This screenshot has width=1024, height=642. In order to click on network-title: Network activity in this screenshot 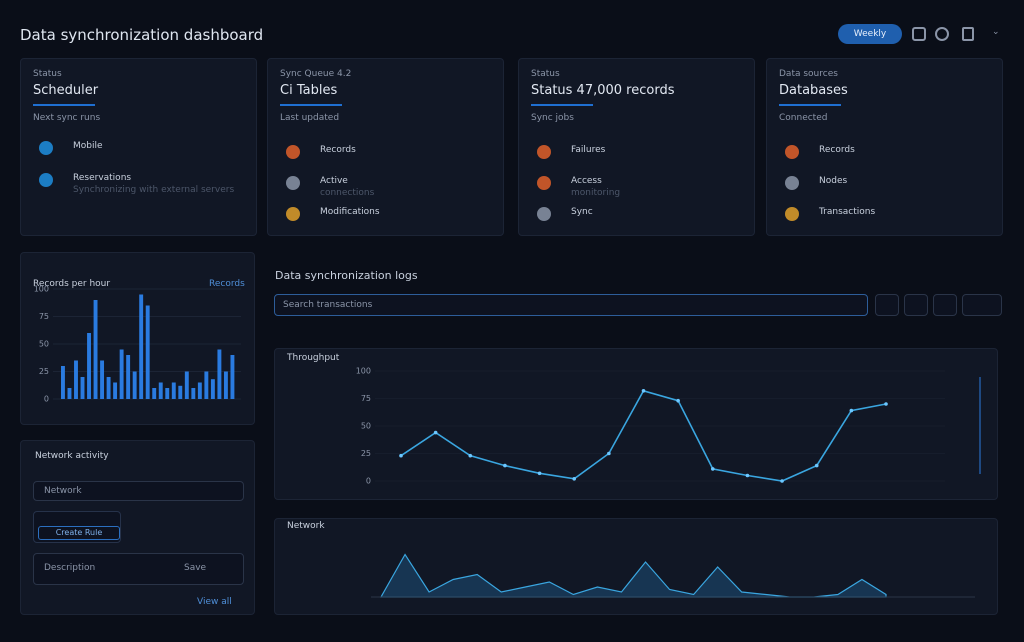, I will do `click(72, 456)`.